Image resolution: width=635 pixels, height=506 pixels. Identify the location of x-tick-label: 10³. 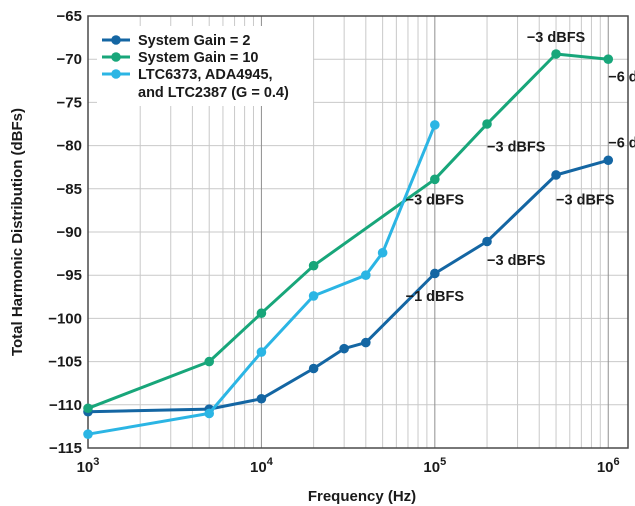
(88, 466).